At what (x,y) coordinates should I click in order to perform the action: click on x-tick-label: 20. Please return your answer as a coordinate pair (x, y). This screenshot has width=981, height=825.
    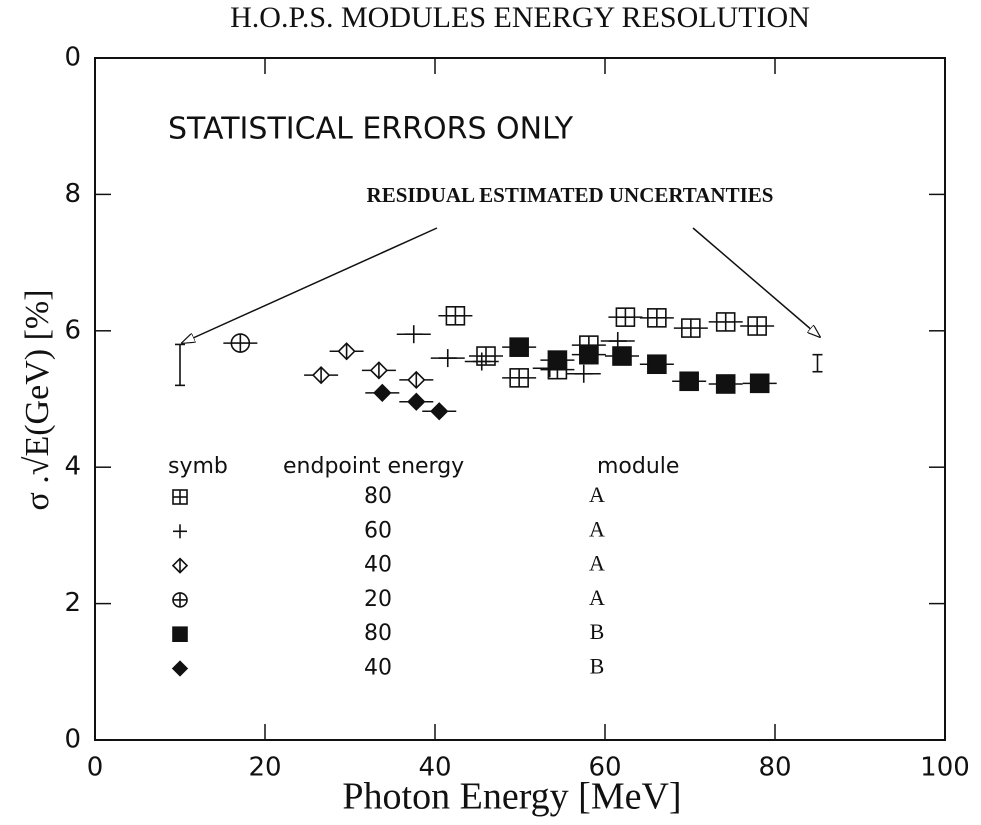
    Looking at the image, I should click on (264, 768).